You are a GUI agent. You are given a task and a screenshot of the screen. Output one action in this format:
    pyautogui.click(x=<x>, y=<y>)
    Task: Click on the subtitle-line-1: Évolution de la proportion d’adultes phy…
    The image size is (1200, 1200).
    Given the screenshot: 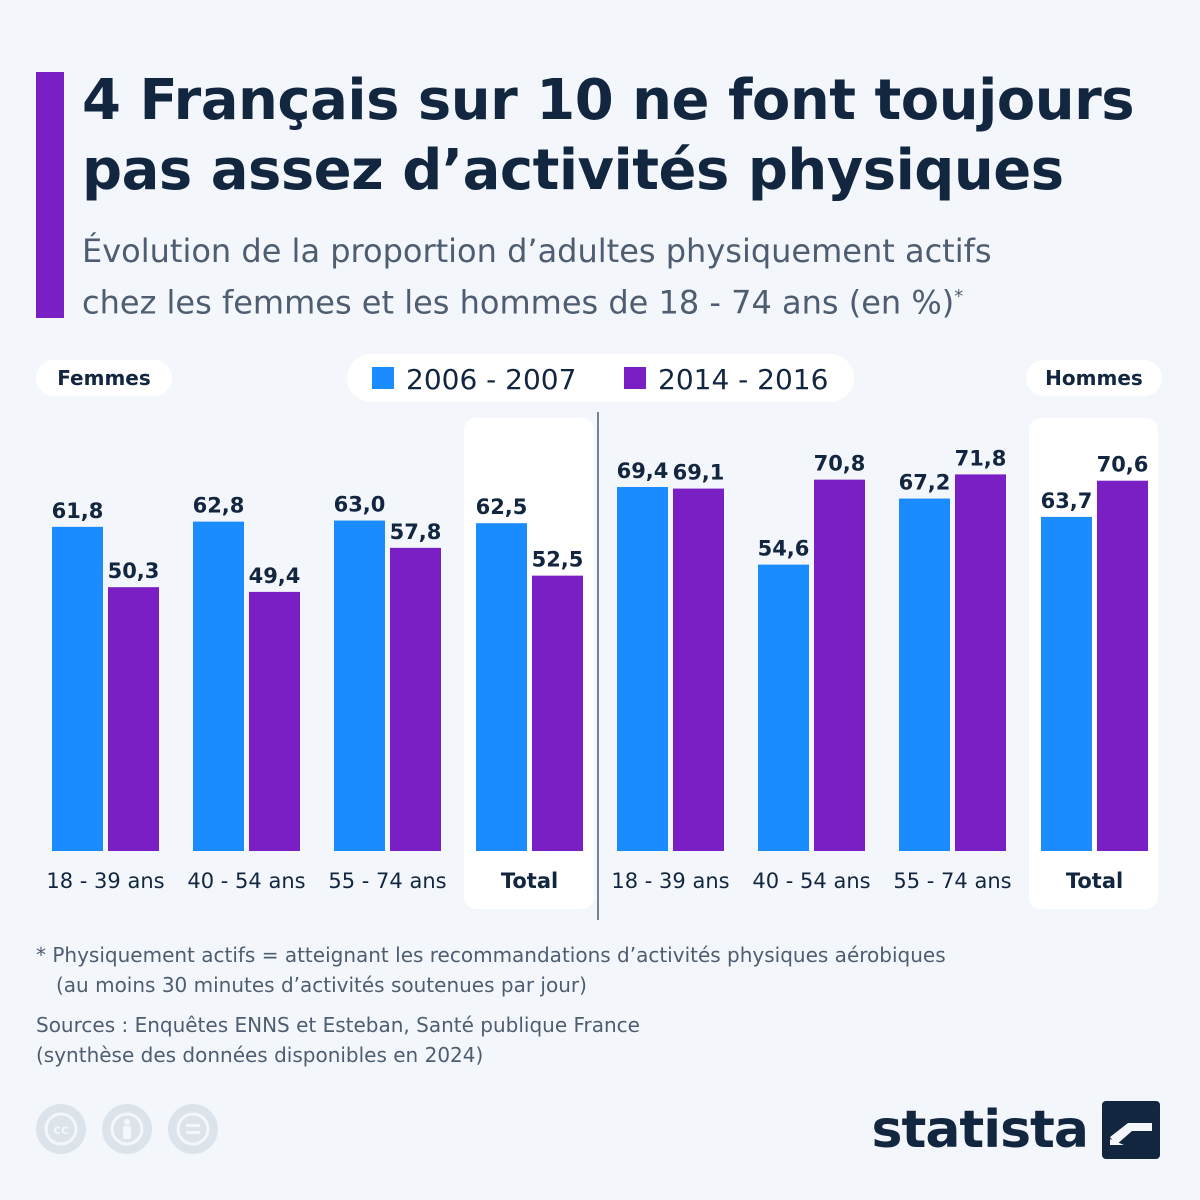 What is the action you would take?
    pyautogui.click(x=537, y=251)
    